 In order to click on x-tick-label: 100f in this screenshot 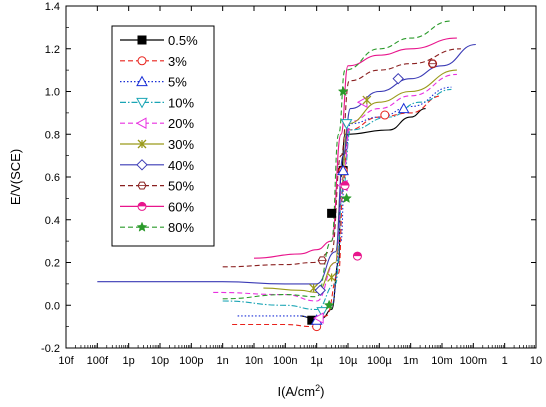, I will do `click(98, 361)`.